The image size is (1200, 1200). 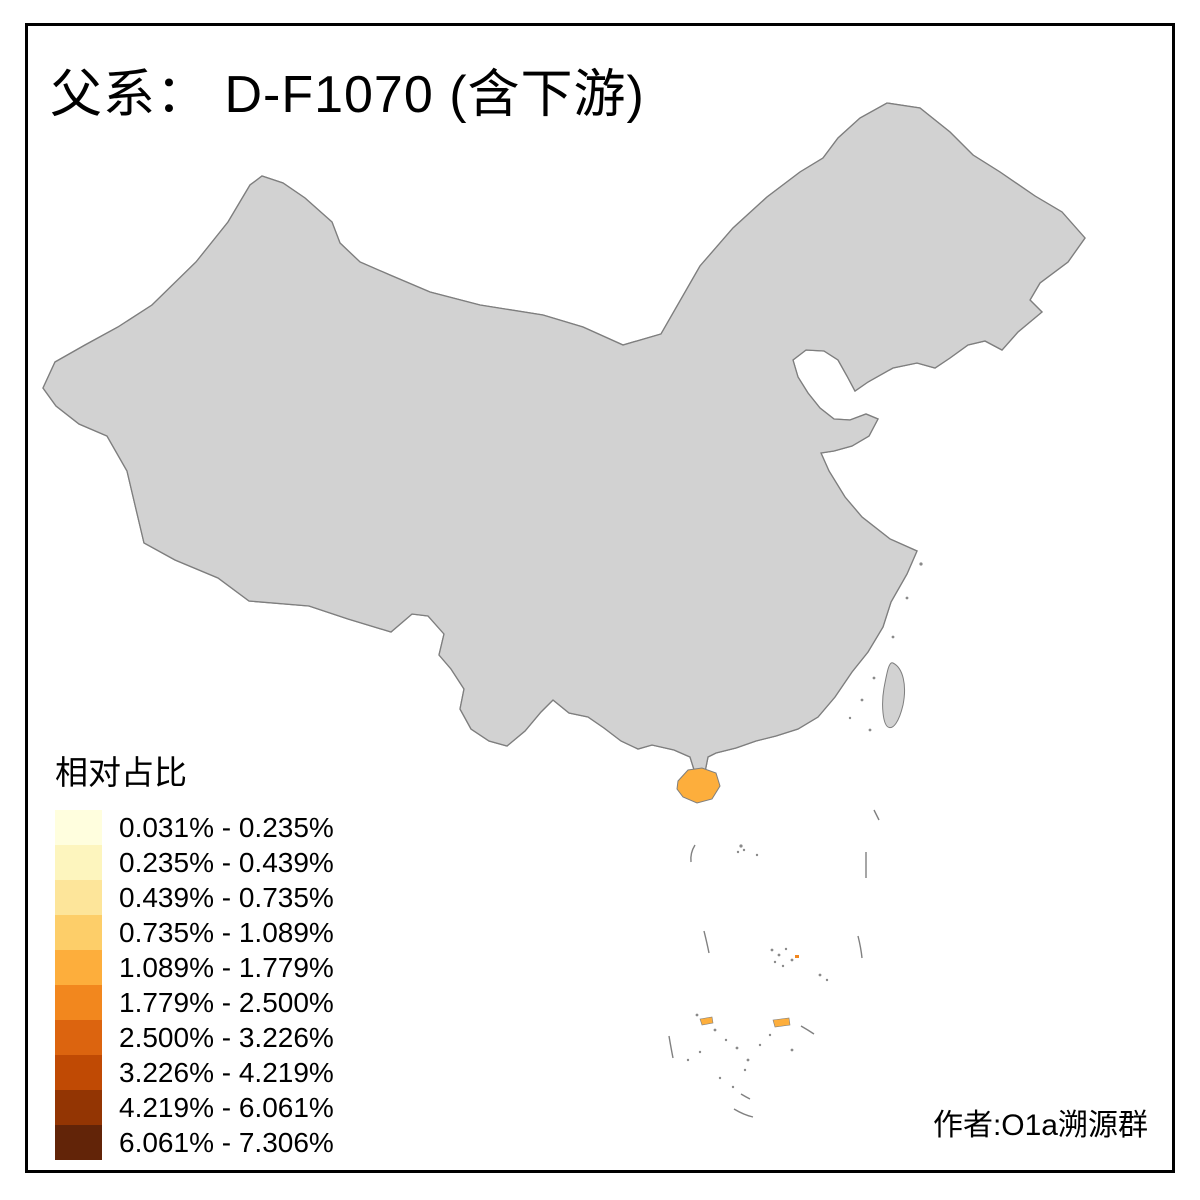 I want to click on legend-label: 0.439% - 0.735%, so click(x=226, y=897).